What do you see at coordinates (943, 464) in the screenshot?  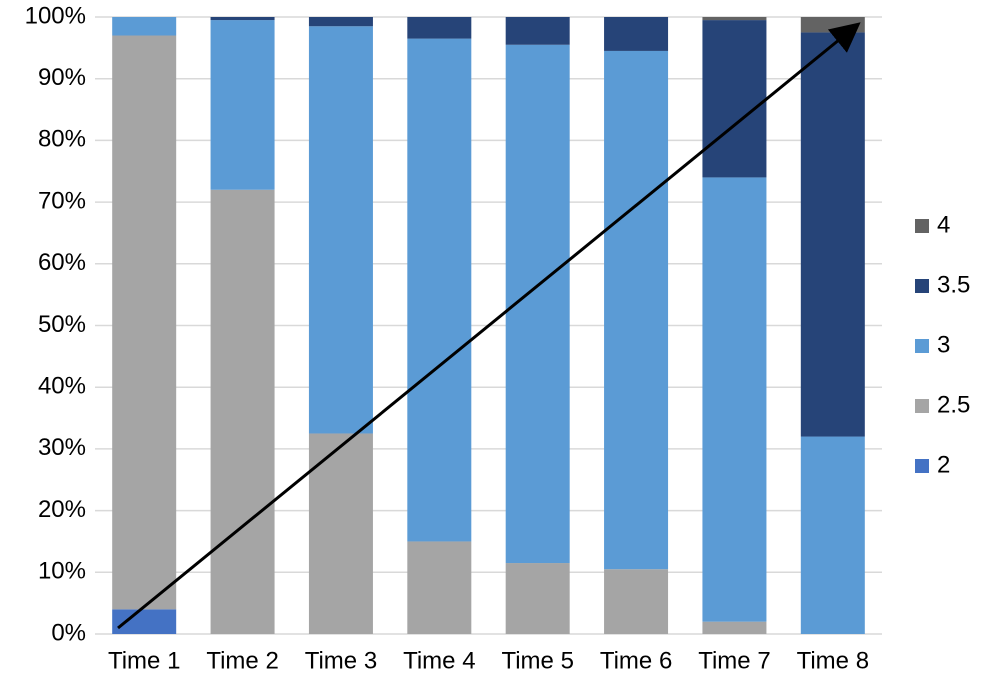 I see `legend-label: 2` at bounding box center [943, 464].